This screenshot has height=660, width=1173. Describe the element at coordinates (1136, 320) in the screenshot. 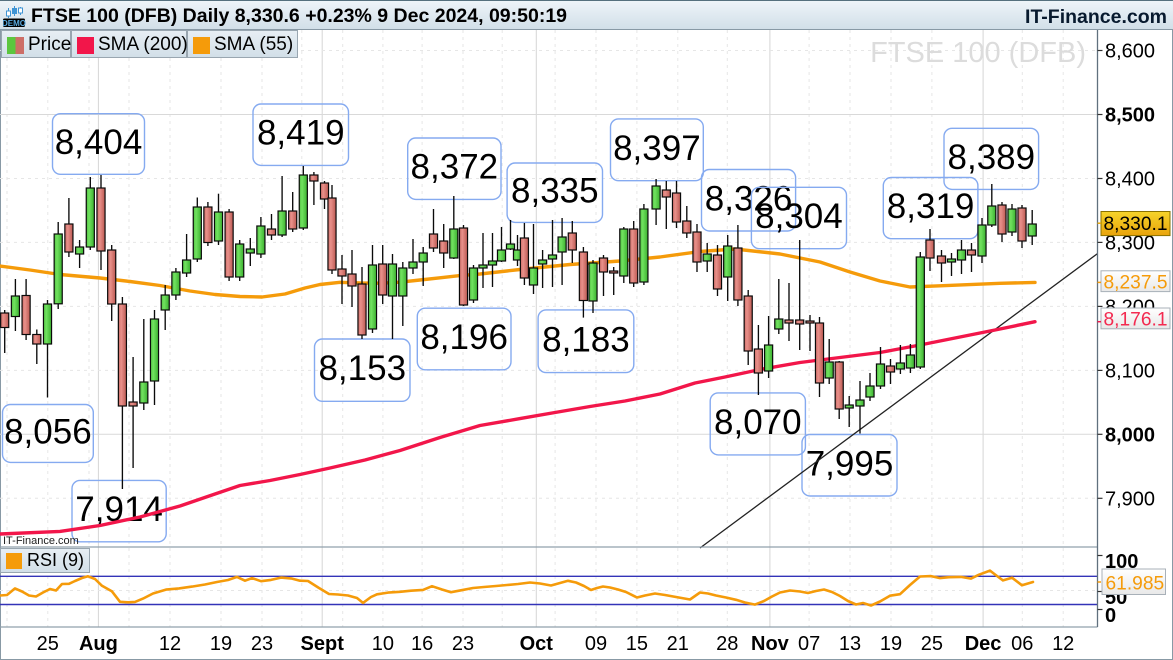

I see `svg-text: 8,176.1` at that location.